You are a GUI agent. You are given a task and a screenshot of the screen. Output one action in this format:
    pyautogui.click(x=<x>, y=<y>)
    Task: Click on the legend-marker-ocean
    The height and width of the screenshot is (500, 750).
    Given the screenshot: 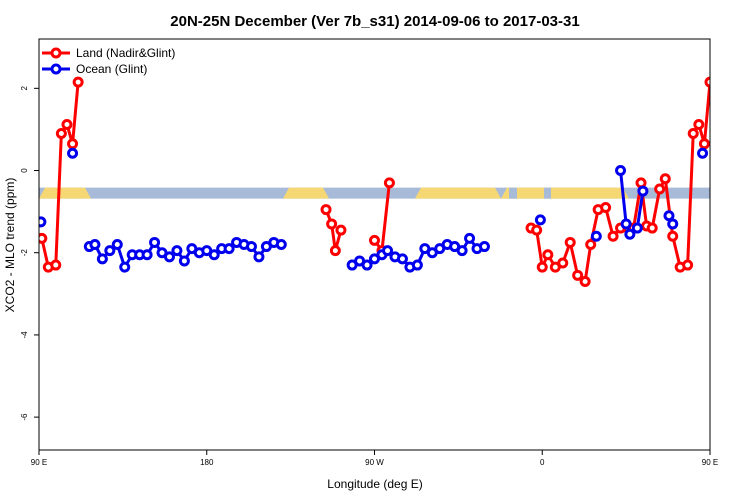 What is the action you would take?
    pyautogui.click(x=56, y=69)
    